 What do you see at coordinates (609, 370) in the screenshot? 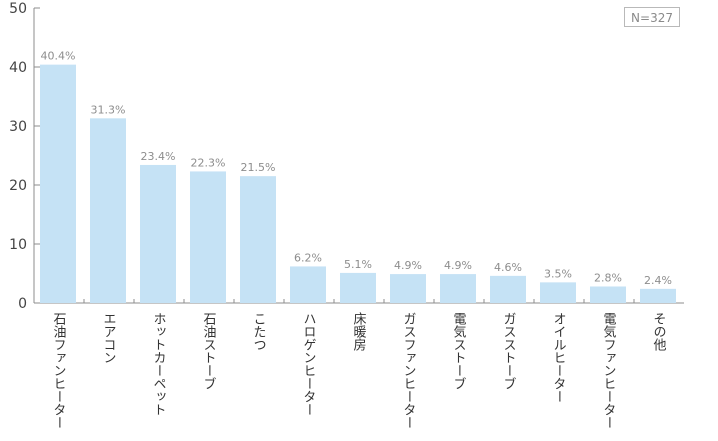
I see `category-label: 電気ファンヒーター` at bounding box center [609, 370].